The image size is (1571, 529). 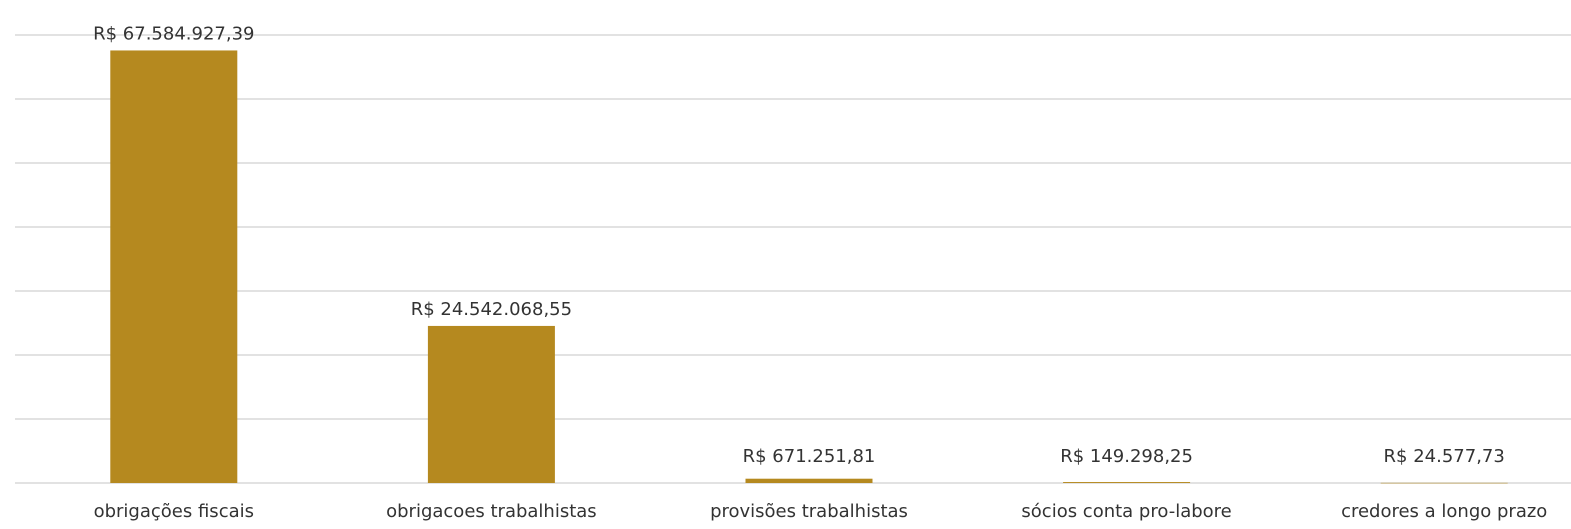 What do you see at coordinates (1126, 456) in the screenshot?
I see `data-label: R$ 149.298,25` at bounding box center [1126, 456].